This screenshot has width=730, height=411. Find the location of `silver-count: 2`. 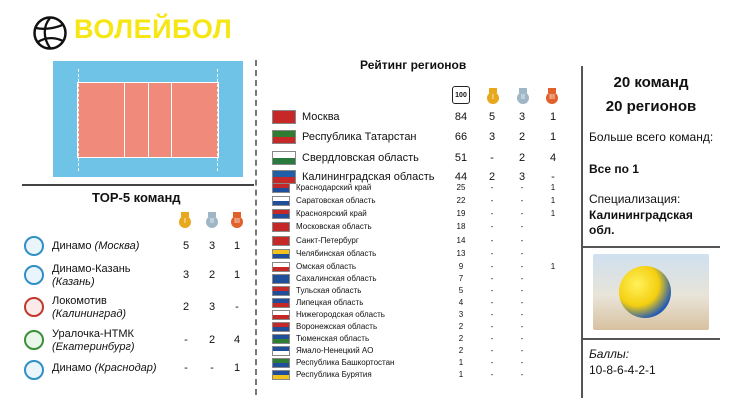

silver-count: 2 is located at coordinates (212, 275).